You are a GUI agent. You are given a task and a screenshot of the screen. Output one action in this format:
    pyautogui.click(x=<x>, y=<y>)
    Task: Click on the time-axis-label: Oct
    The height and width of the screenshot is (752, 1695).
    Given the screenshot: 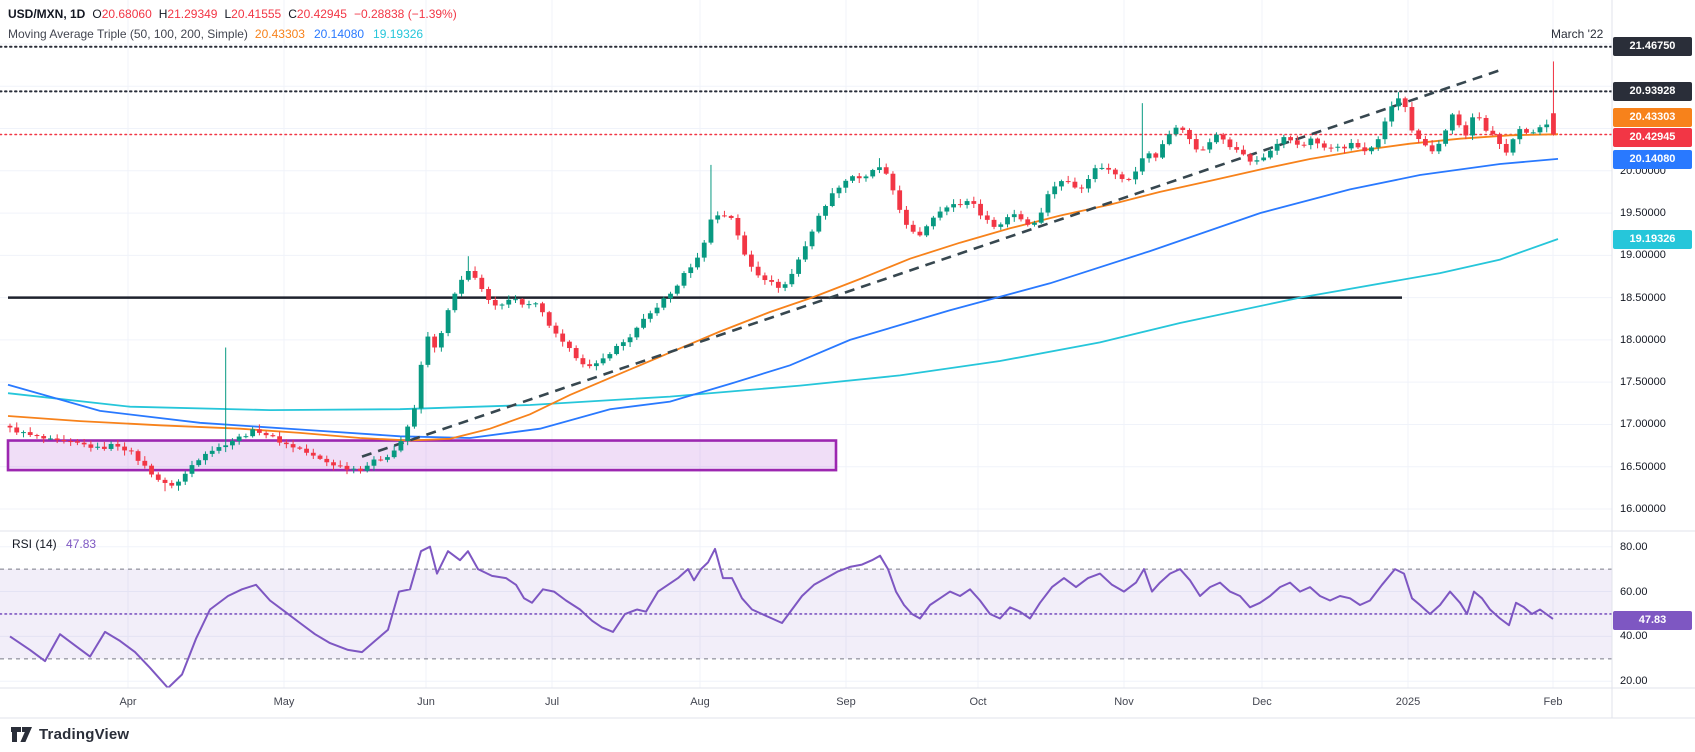 What is the action you would take?
    pyautogui.click(x=978, y=702)
    